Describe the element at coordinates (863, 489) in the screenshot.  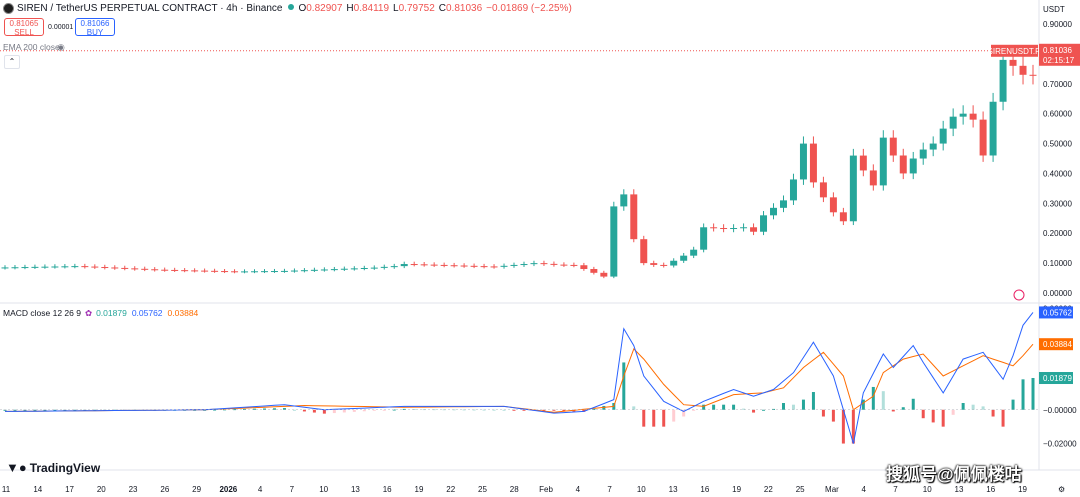
I see `time-tick-label: 4` at that location.